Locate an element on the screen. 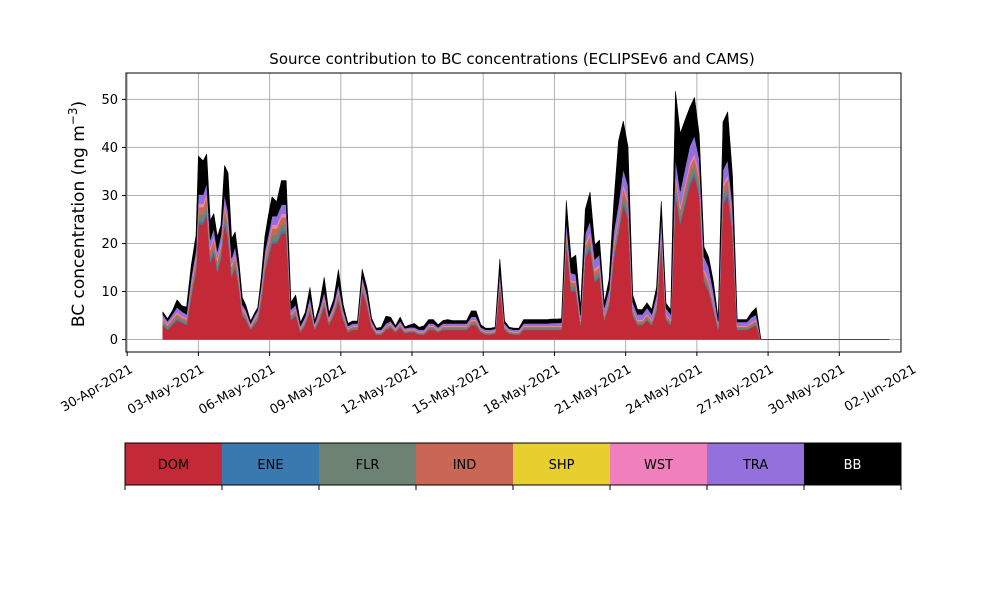 This screenshot has width=1000, height=600. legend-swatch-shp is located at coordinates (561, 464).